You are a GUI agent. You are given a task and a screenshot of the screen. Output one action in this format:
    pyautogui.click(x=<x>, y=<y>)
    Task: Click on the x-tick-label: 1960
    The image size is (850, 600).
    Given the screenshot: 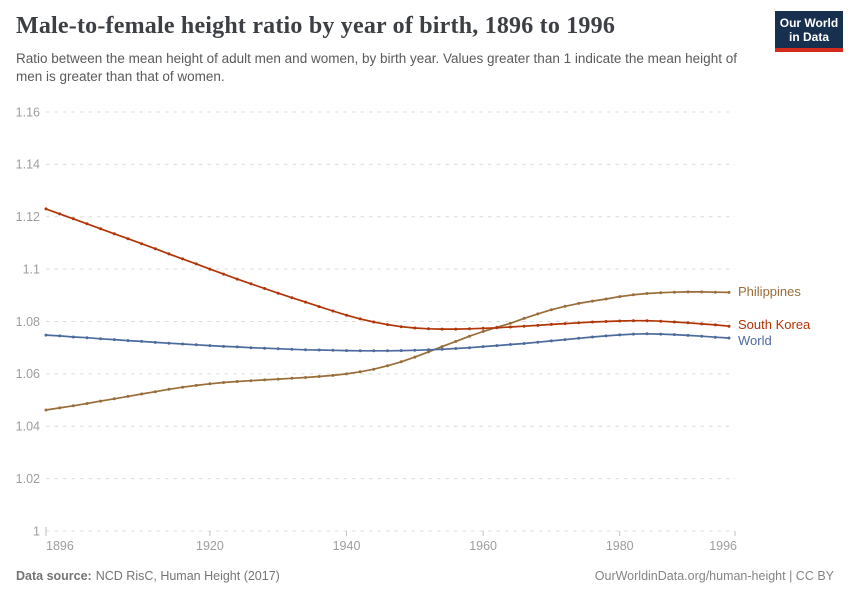 What is the action you would take?
    pyautogui.click(x=483, y=546)
    